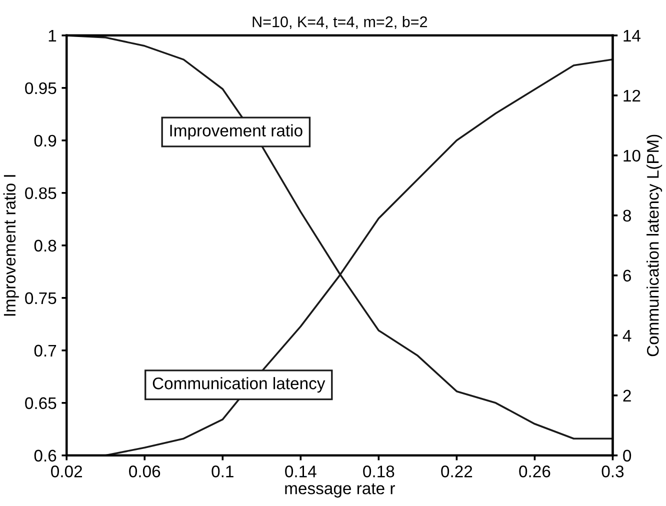 The width and height of the screenshot is (666, 506). I want to click on x-tick-label: 0.18, so click(378, 472).